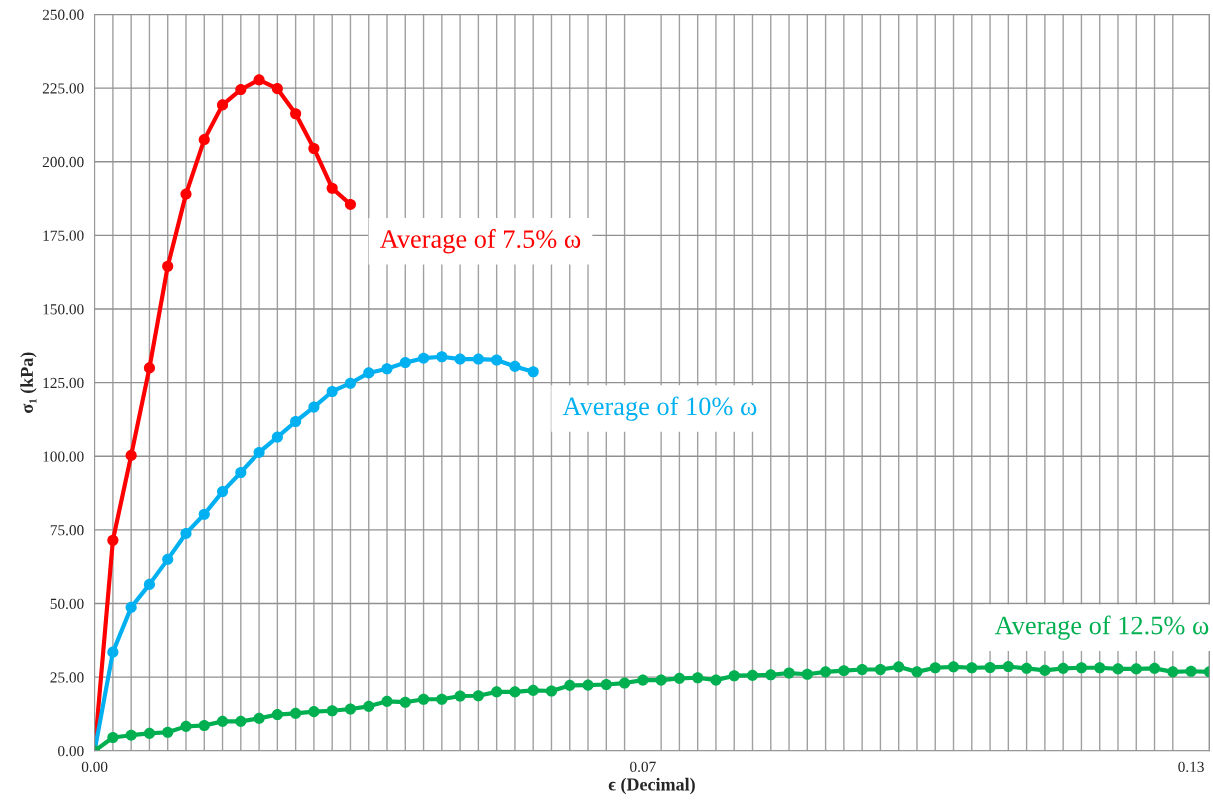 This screenshot has height=803, width=1213. I want to click on x-tick-label: 0.00, so click(94, 767).